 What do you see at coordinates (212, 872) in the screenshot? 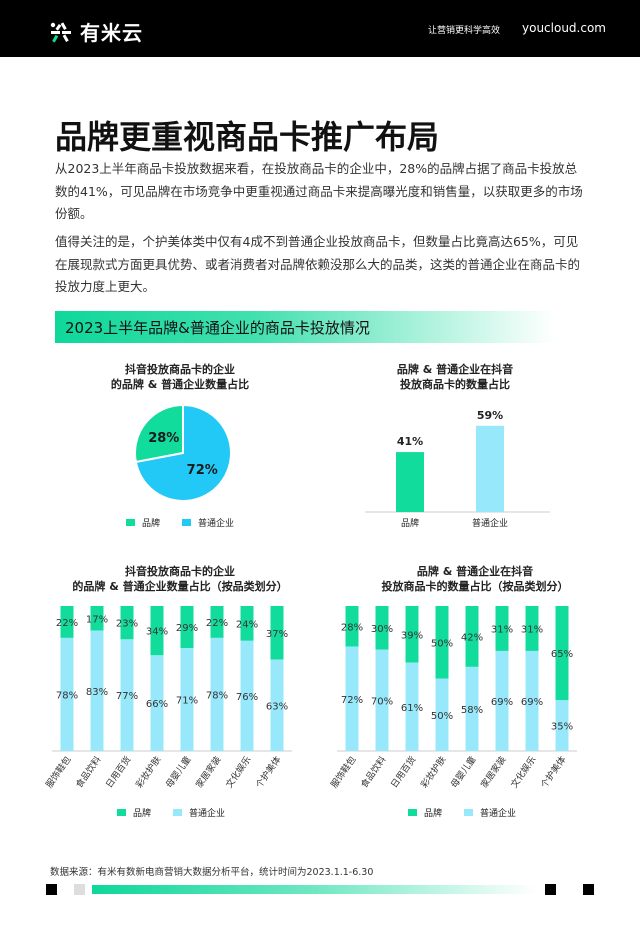
I see `data-source: 数据来源：有米有数新电商营销大数据分析平台，统计时间为2023.1.1-6.30` at bounding box center [212, 872].